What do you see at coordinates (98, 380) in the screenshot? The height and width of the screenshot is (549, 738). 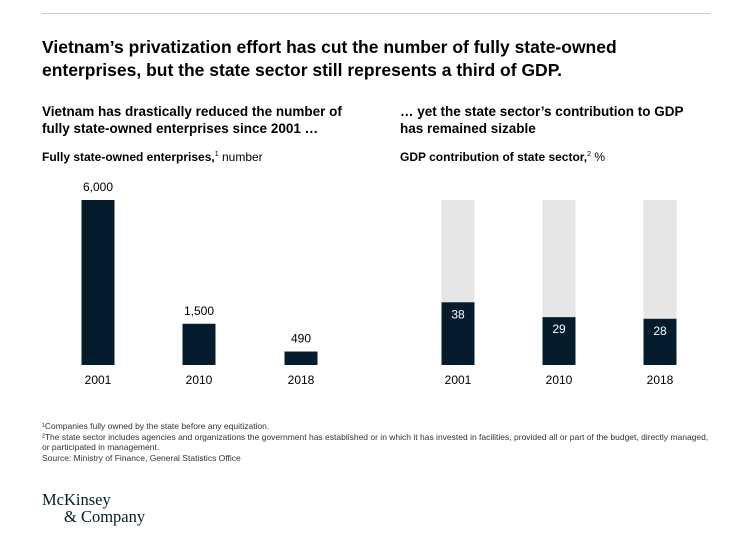 I see `tick-label-enterprises-2001: 2001` at bounding box center [98, 380].